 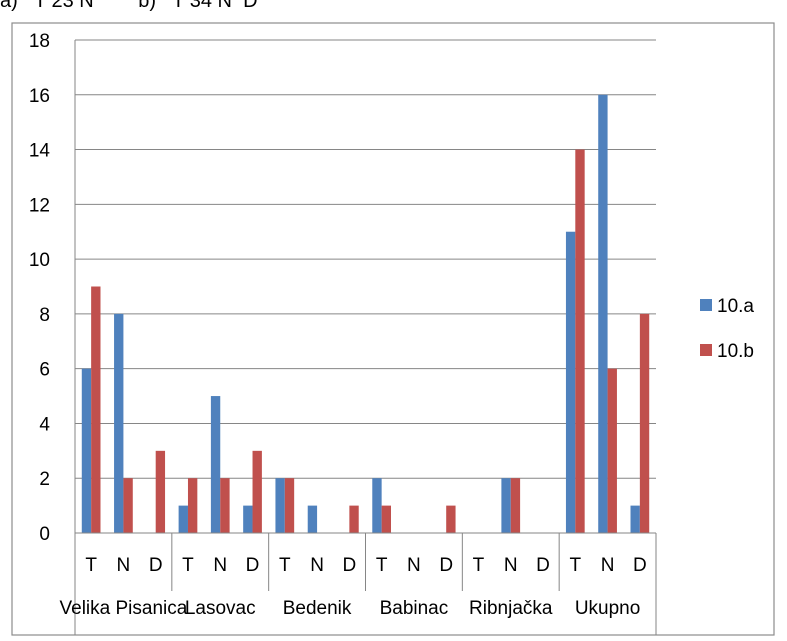 I want to click on x-group-label: Ribnjačka, so click(x=511, y=608).